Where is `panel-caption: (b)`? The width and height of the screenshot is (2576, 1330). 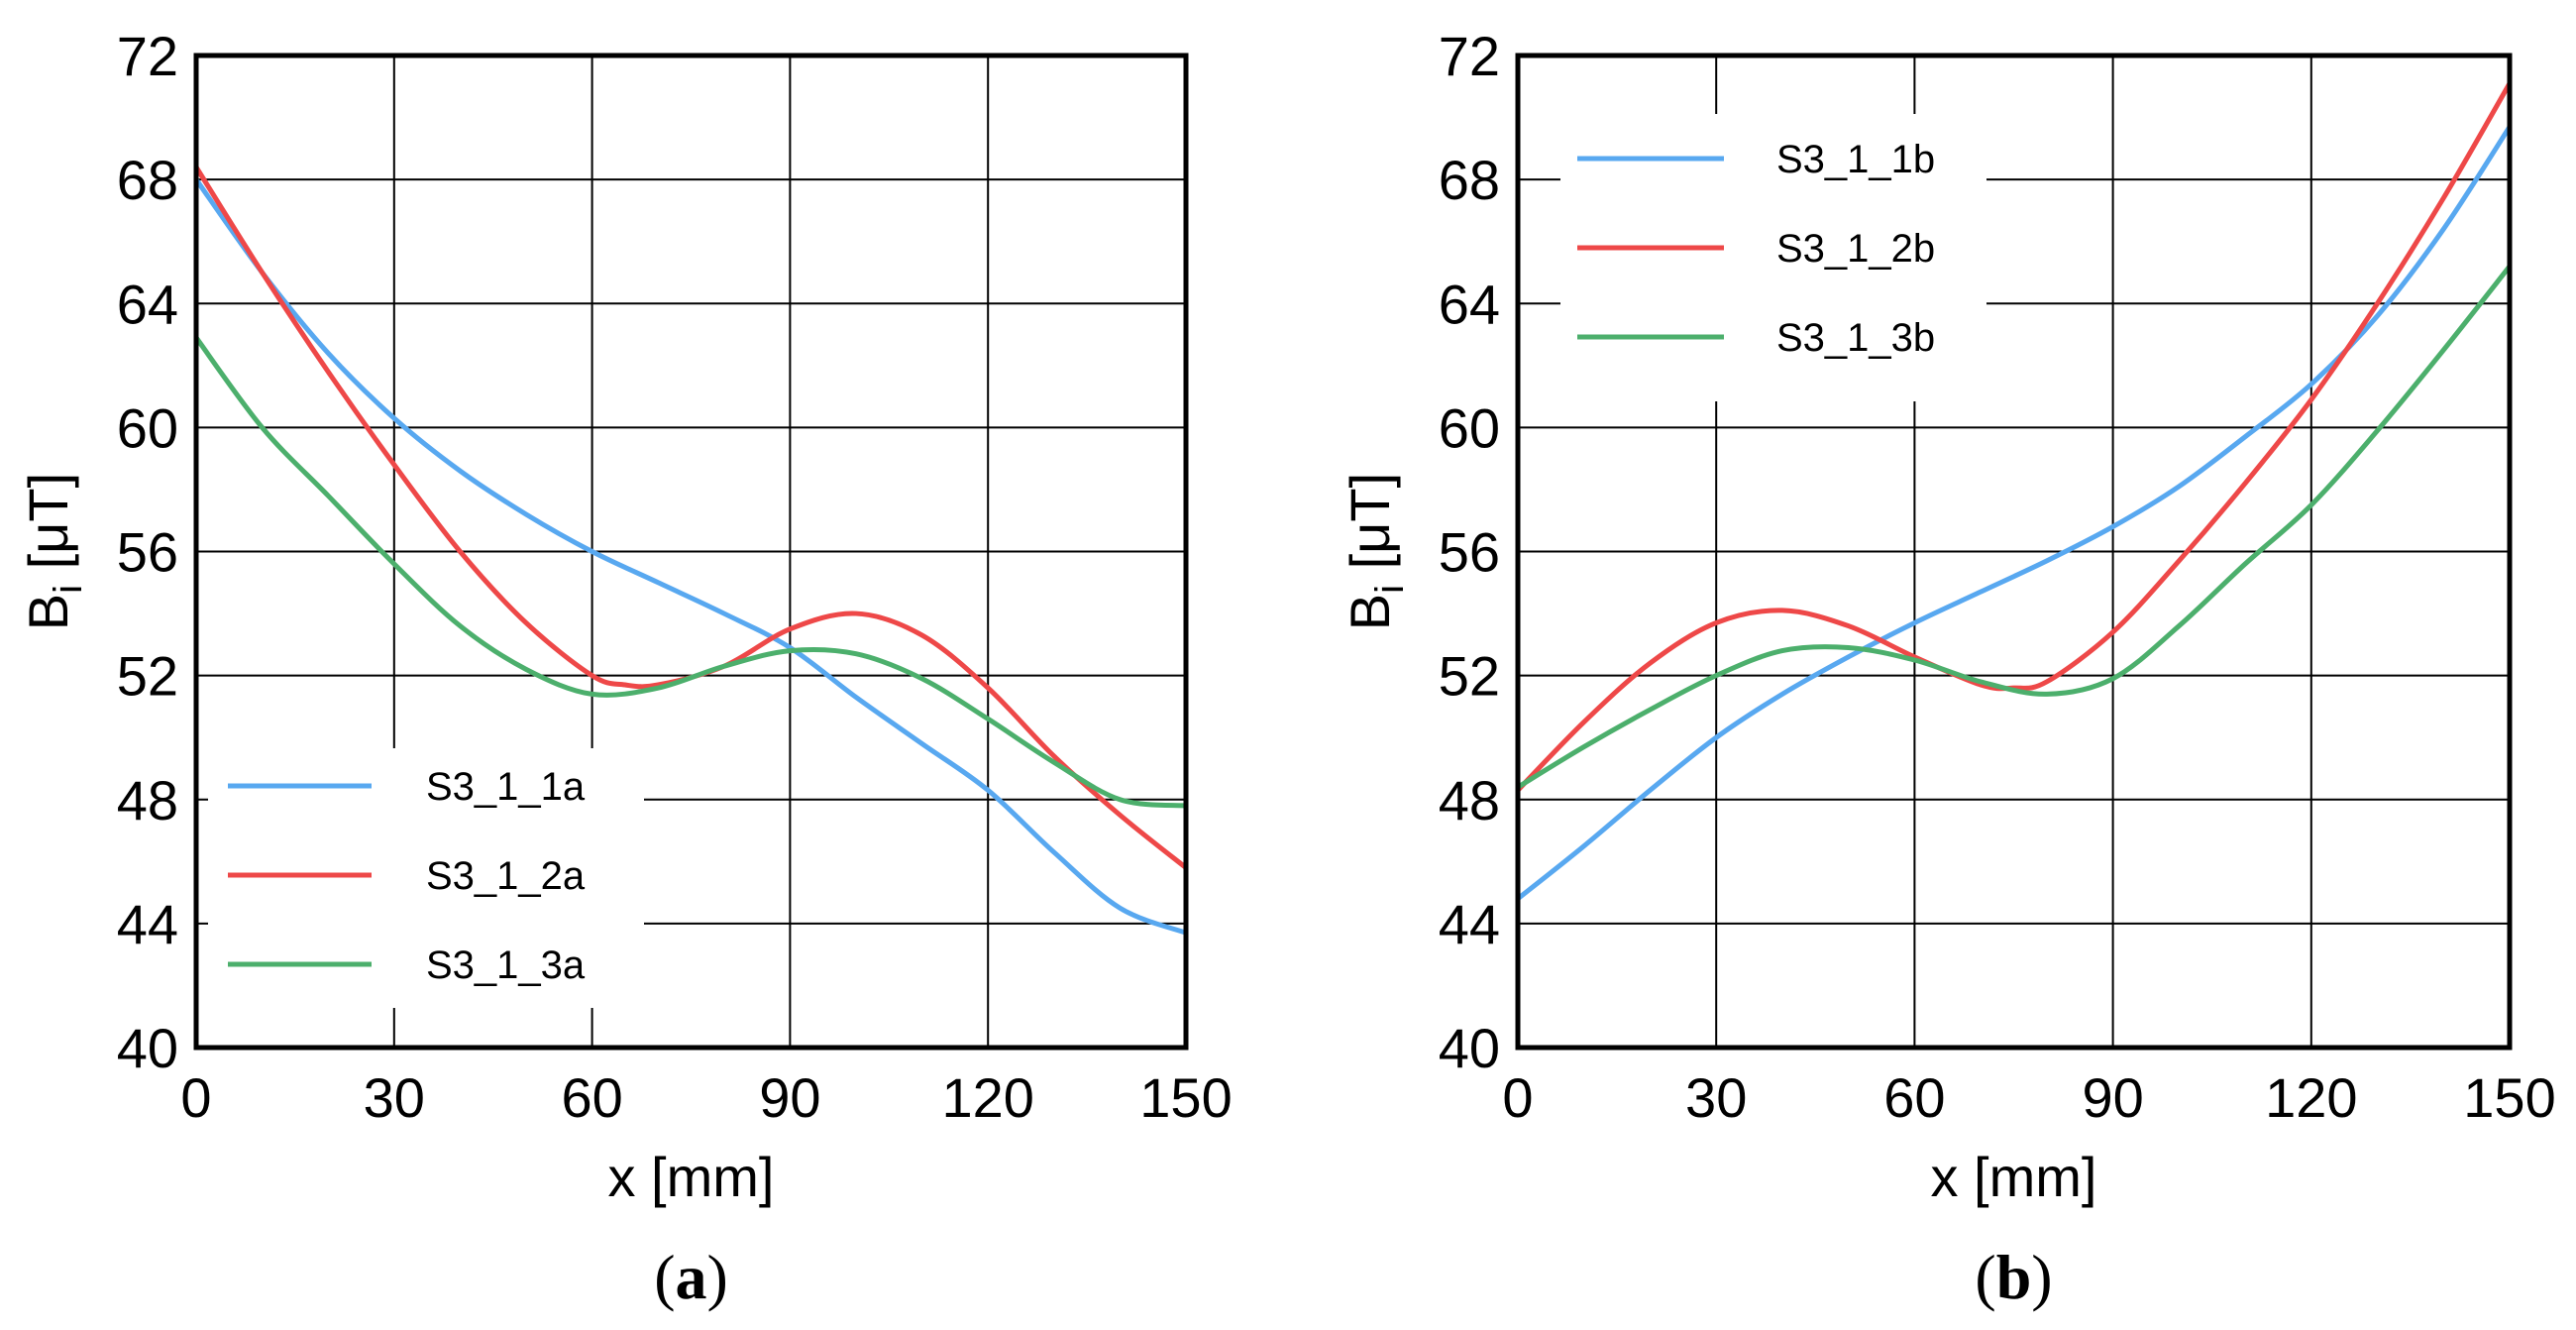 panel-caption: (b) is located at coordinates (2013, 1277).